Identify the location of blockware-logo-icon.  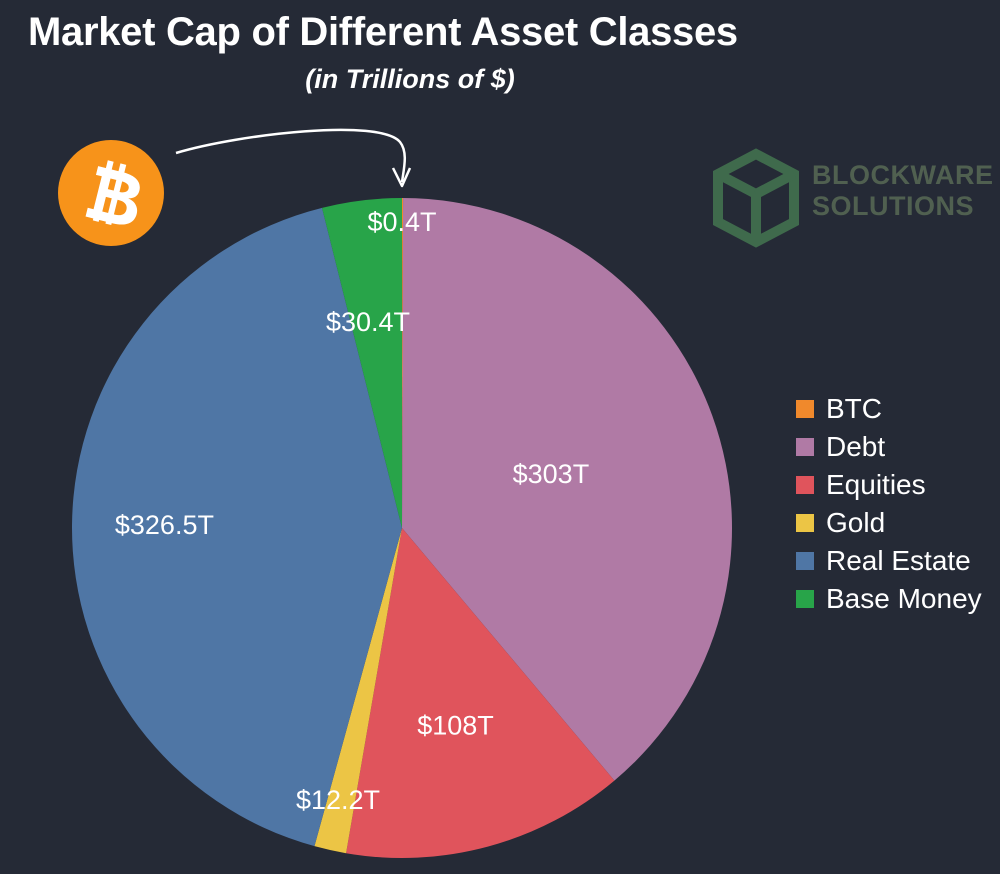
(756, 198).